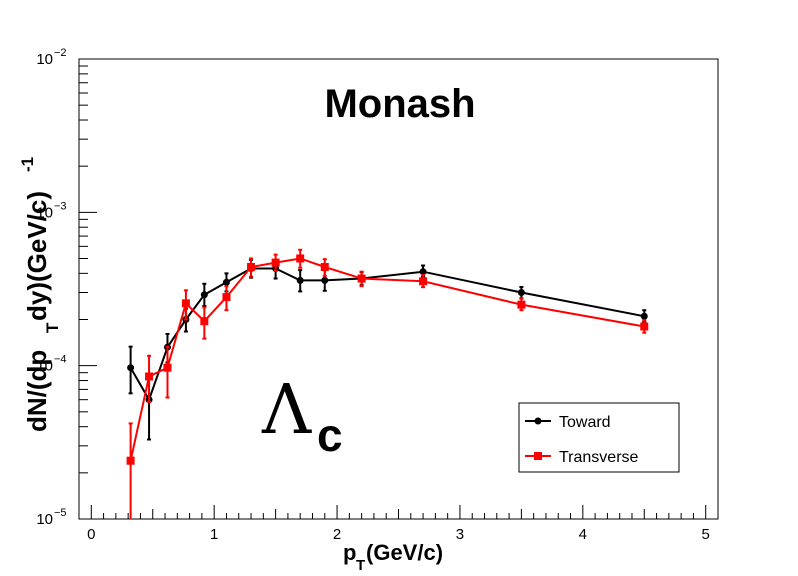 Image resolution: width=798 pixels, height=576 pixels. What do you see at coordinates (52, 327) in the screenshot?
I see `y-title-sub: T` at bounding box center [52, 327].